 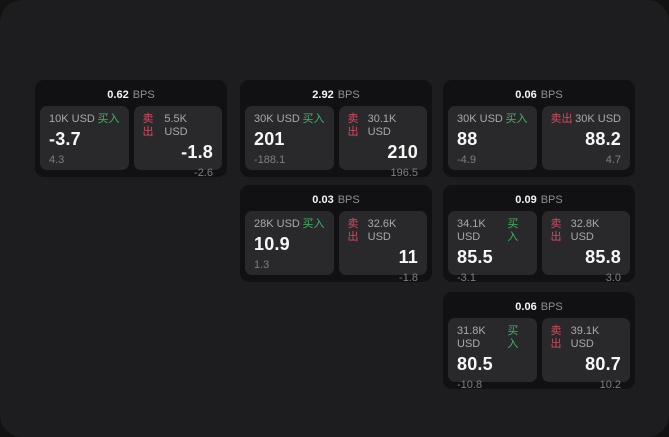 I want to click on buy-panel-top: 31.8K USD 买入, so click(x=492, y=338).